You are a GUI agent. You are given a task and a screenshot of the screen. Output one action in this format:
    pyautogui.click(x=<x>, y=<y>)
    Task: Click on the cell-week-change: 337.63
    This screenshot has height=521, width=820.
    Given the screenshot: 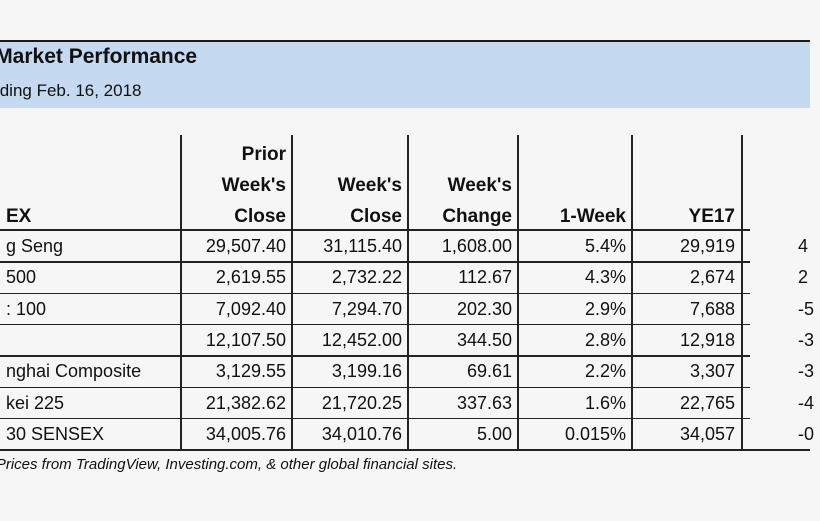 What is the action you would take?
    pyautogui.click(x=484, y=402)
    